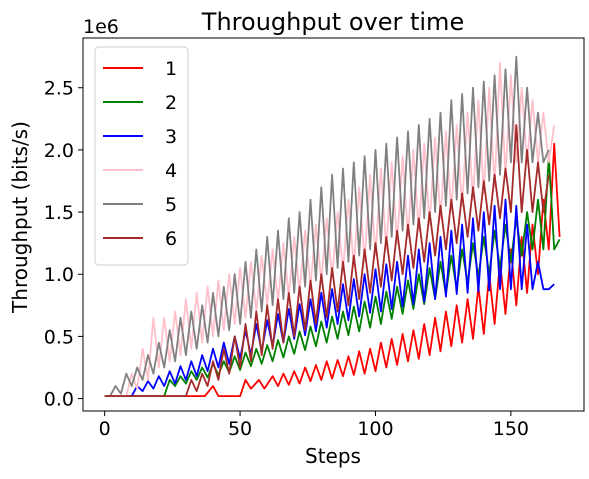 The image size is (589, 479). What do you see at coordinates (59, 337) in the screenshot?
I see `y-tick-label: 0.5` at bounding box center [59, 337].